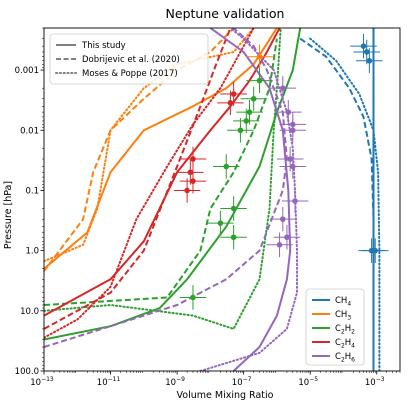 This screenshot has height=407, width=407. What do you see at coordinates (308, 382) in the screenshot?
I see `x-tick-label: 10⁻⁵` at bounding box center [308, 382].